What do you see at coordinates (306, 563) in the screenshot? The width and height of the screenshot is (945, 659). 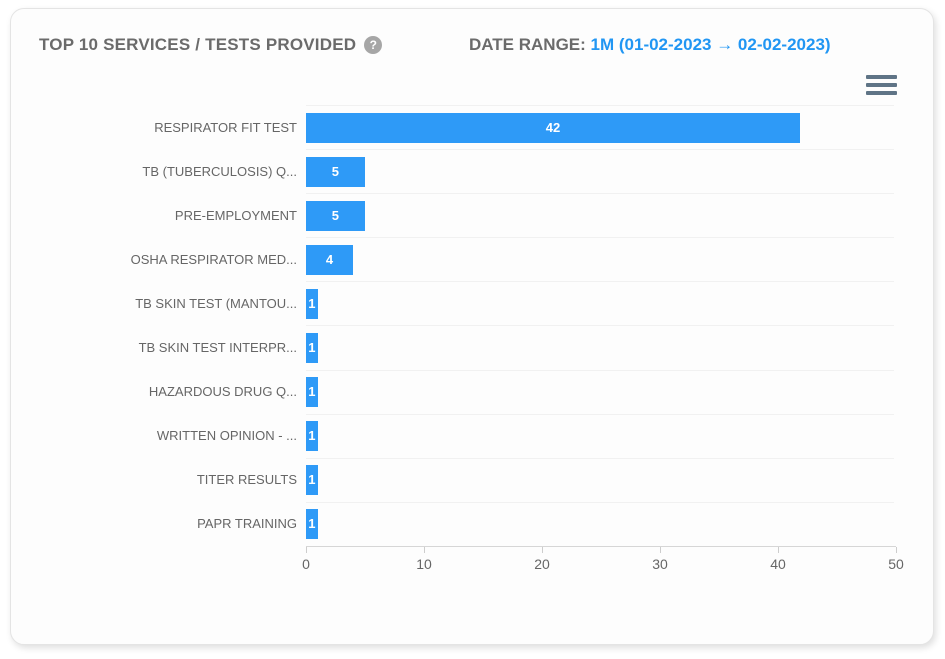 I see `axis-tick-label: 0` at bounding box center [306, 563].